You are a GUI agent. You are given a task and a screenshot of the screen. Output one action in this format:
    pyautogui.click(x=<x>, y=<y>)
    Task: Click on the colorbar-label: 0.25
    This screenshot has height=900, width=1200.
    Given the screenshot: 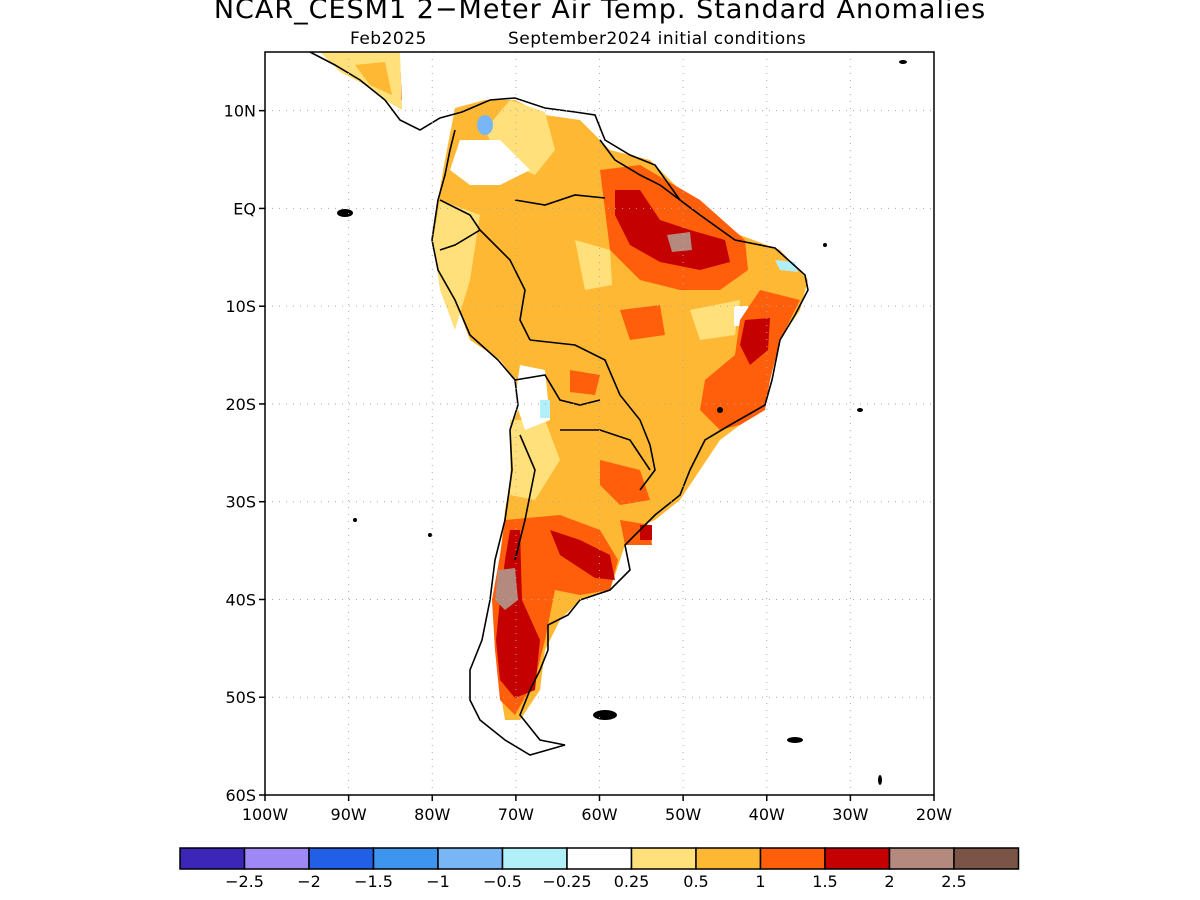 What is the action you would take?
    pyautogui.click(x=632, y=881)
    